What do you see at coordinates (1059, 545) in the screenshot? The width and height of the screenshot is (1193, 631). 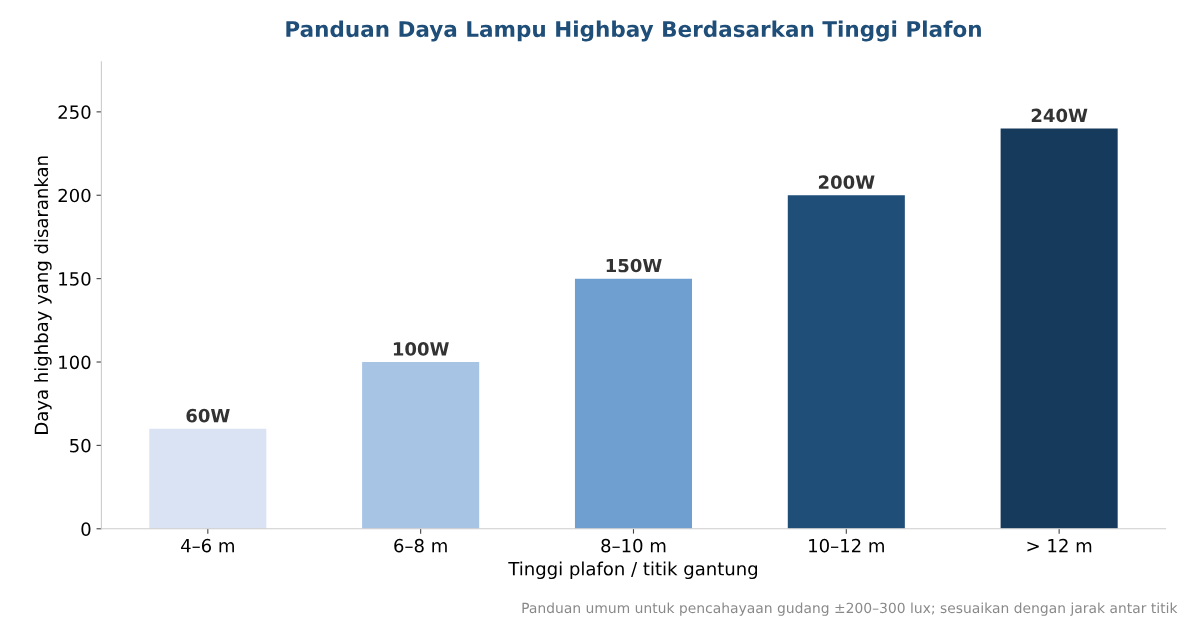 I see `x-tick-label: > 12 m` at bounding box center [1059, 545].